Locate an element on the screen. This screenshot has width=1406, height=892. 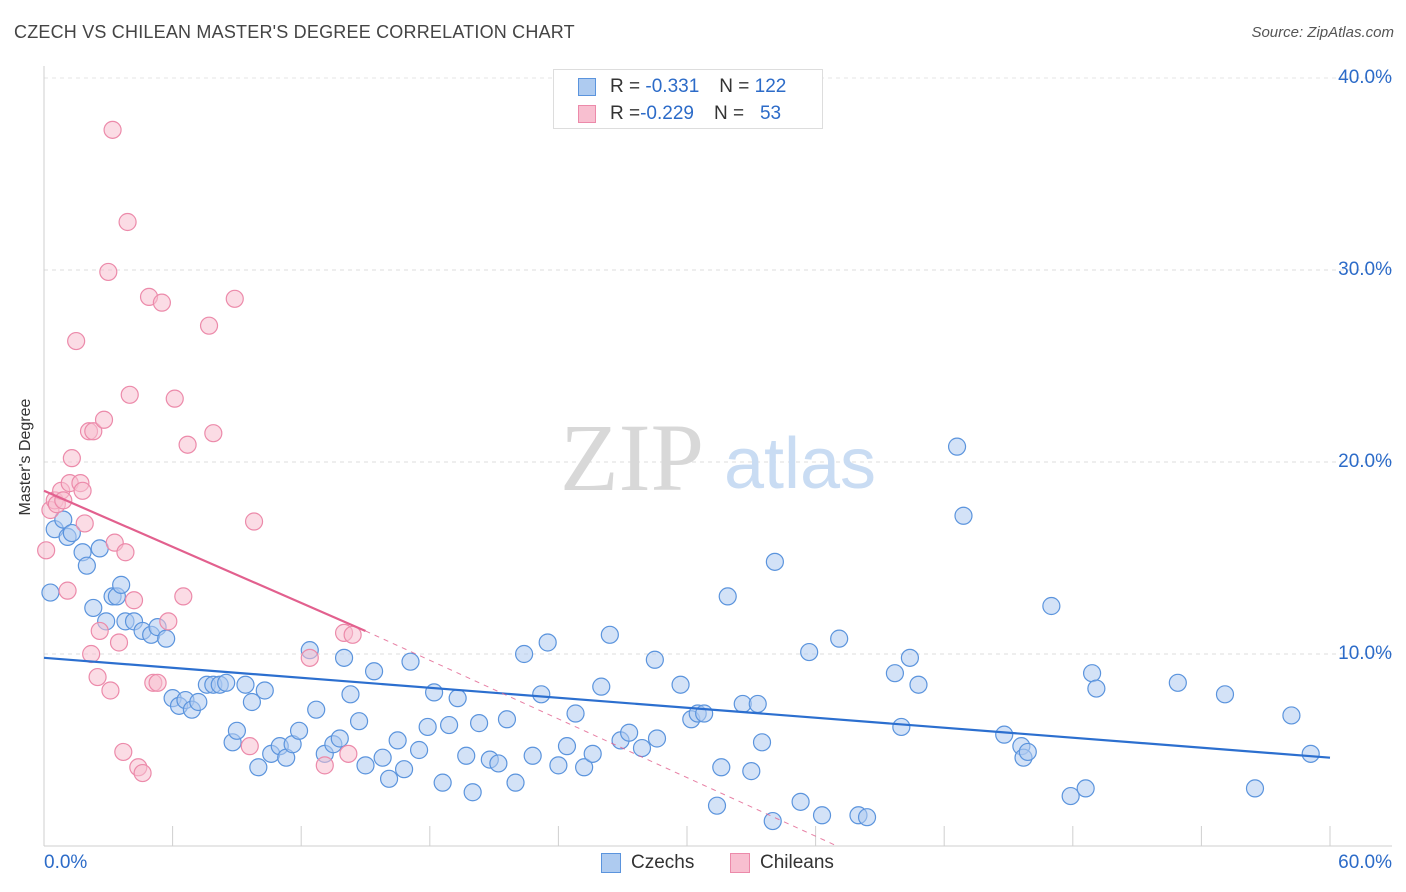
legend-item-chileans: Chileans is located at coordinates (782, 863).